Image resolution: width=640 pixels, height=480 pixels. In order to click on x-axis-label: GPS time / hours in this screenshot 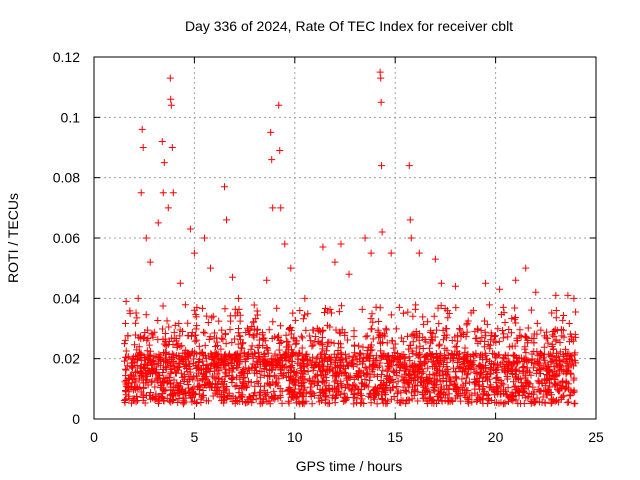, I will do `click(349, 466)`.